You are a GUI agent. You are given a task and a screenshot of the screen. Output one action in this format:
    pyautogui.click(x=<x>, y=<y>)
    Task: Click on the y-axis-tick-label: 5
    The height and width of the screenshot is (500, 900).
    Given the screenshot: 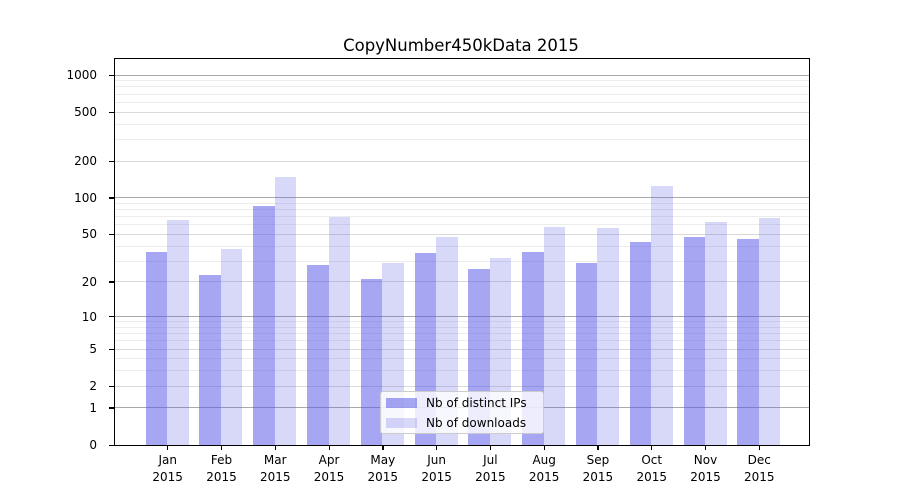 What is the action you would take?
    pyautogui.click(x=93, y=349)
    